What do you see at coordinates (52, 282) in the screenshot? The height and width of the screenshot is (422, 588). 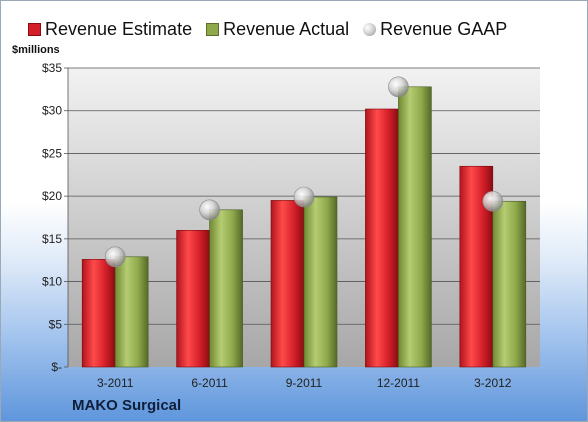 I see `y-tick-label: $10` at bounding box center [52, 282].